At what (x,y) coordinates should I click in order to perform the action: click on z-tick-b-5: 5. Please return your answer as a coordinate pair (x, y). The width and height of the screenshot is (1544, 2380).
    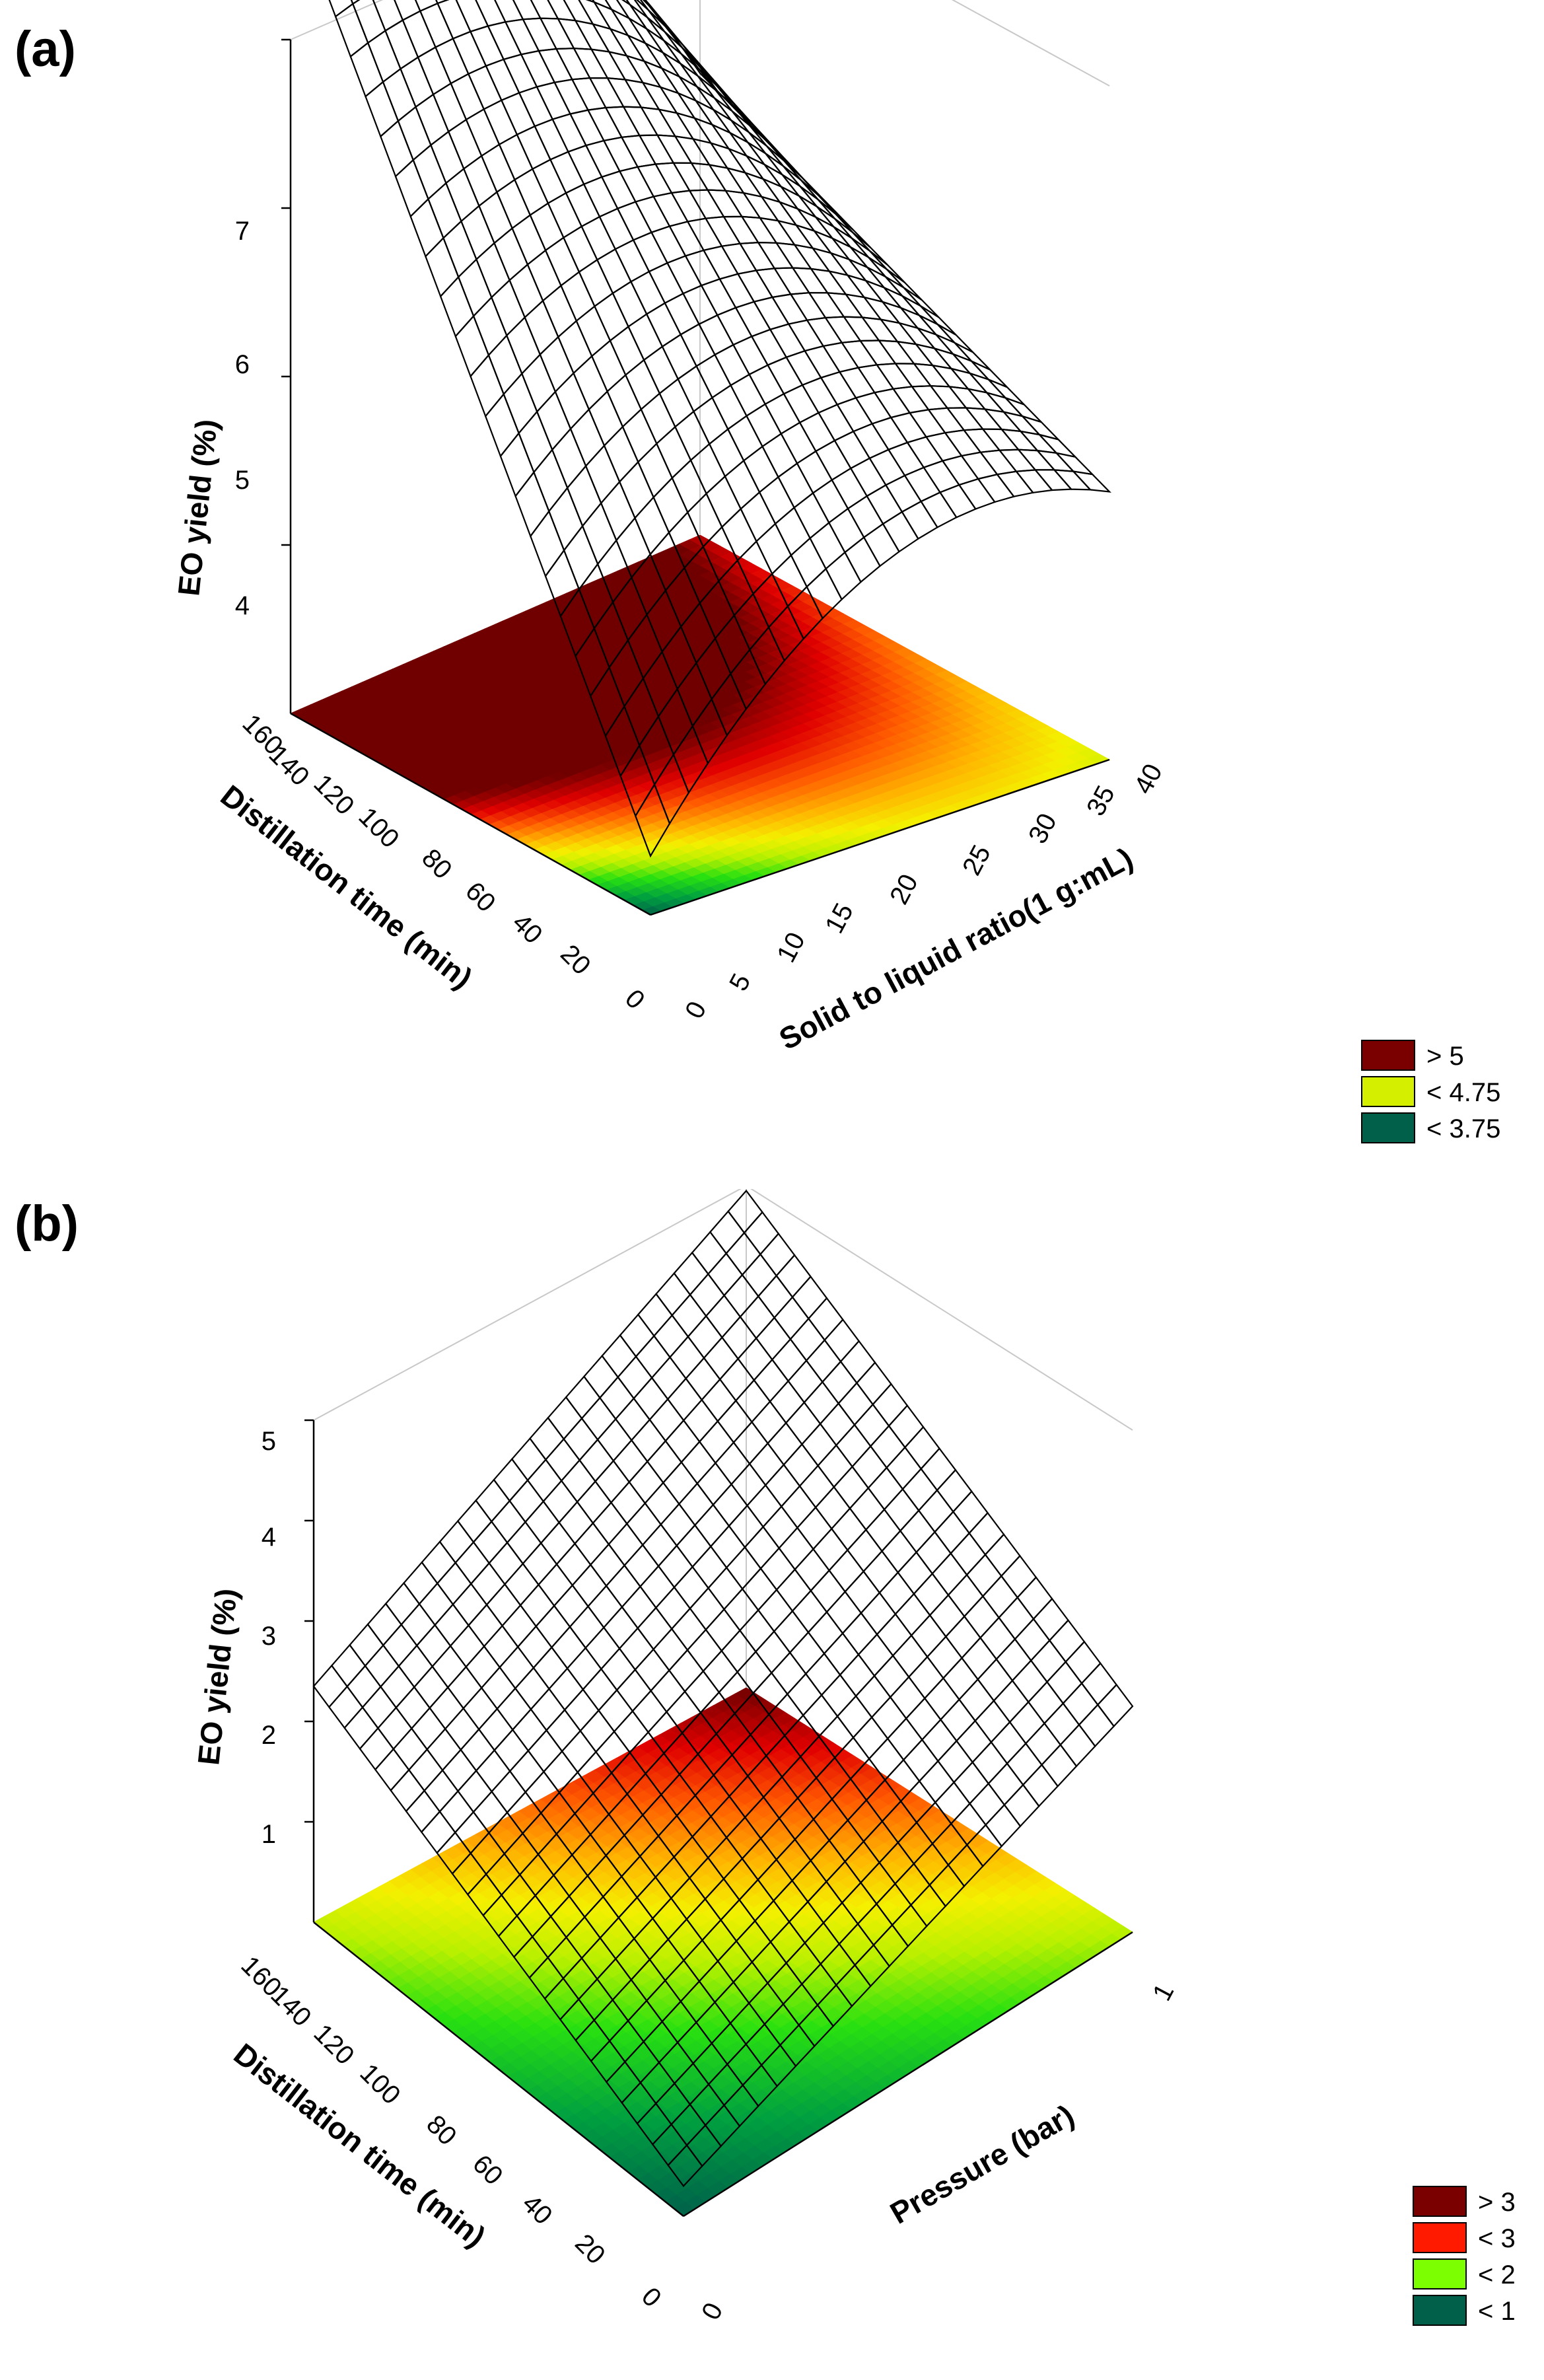
    Looking at the image, I should click on (269, 1441).